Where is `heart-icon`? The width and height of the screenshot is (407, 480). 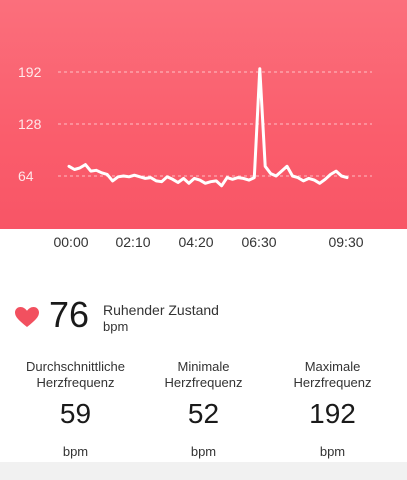
heart-icon is located at coordinates (27, 317).